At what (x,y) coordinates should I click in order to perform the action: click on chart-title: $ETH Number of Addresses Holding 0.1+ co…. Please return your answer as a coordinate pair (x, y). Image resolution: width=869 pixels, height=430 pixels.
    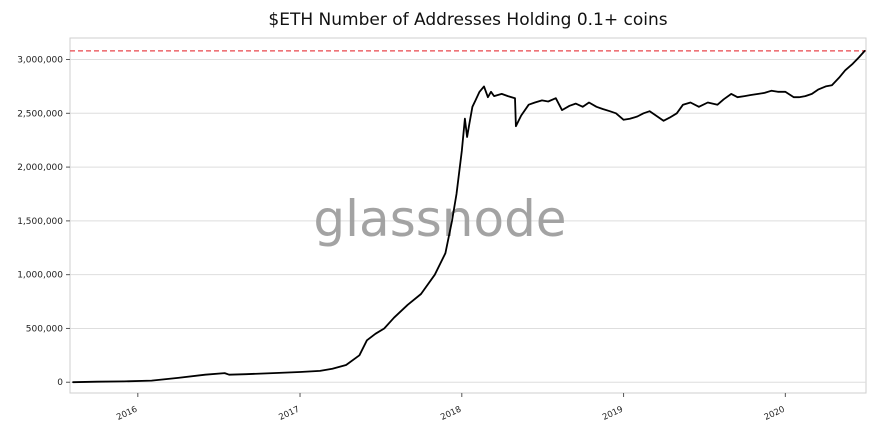
    Looking at the image, I should click on (467, 20).